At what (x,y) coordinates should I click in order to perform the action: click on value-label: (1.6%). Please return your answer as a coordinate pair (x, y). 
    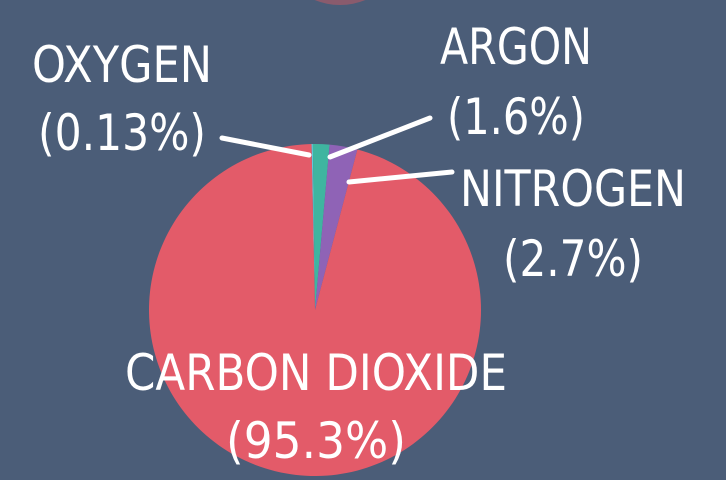
    Looking at the image, I should click on (516, 117).